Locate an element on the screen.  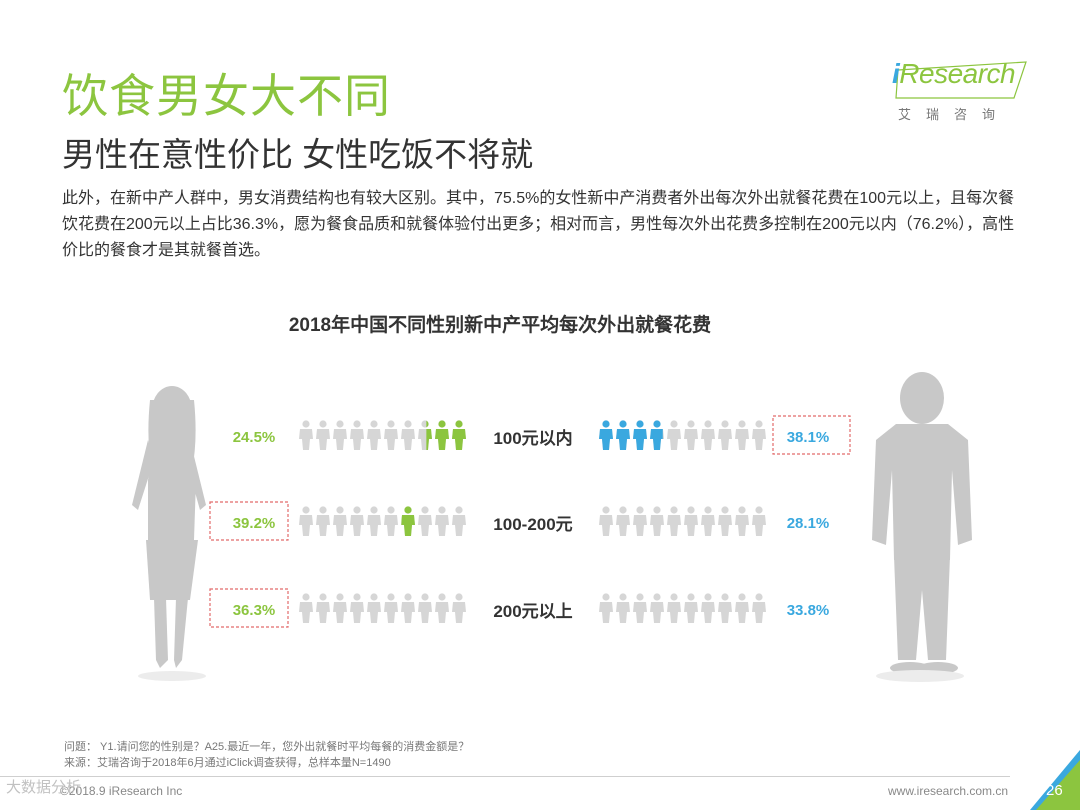
category-label: 100元以内 is located at coordinates (532, 438).